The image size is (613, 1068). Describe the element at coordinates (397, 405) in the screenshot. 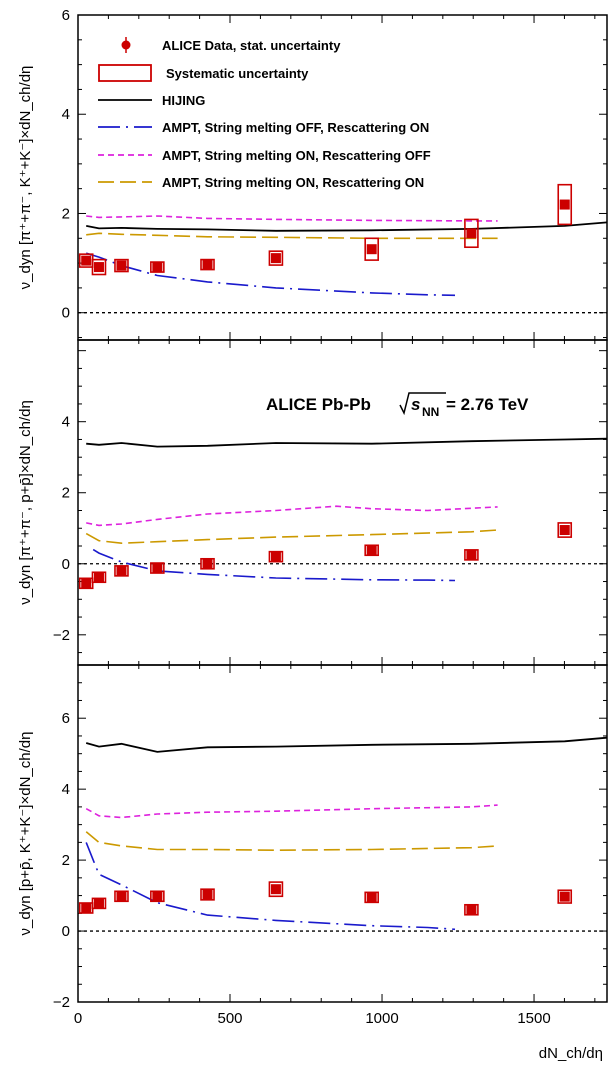

I see `chart-annotation: ALICE Pb-Pb s NN = 2.76 TeV` at that location.